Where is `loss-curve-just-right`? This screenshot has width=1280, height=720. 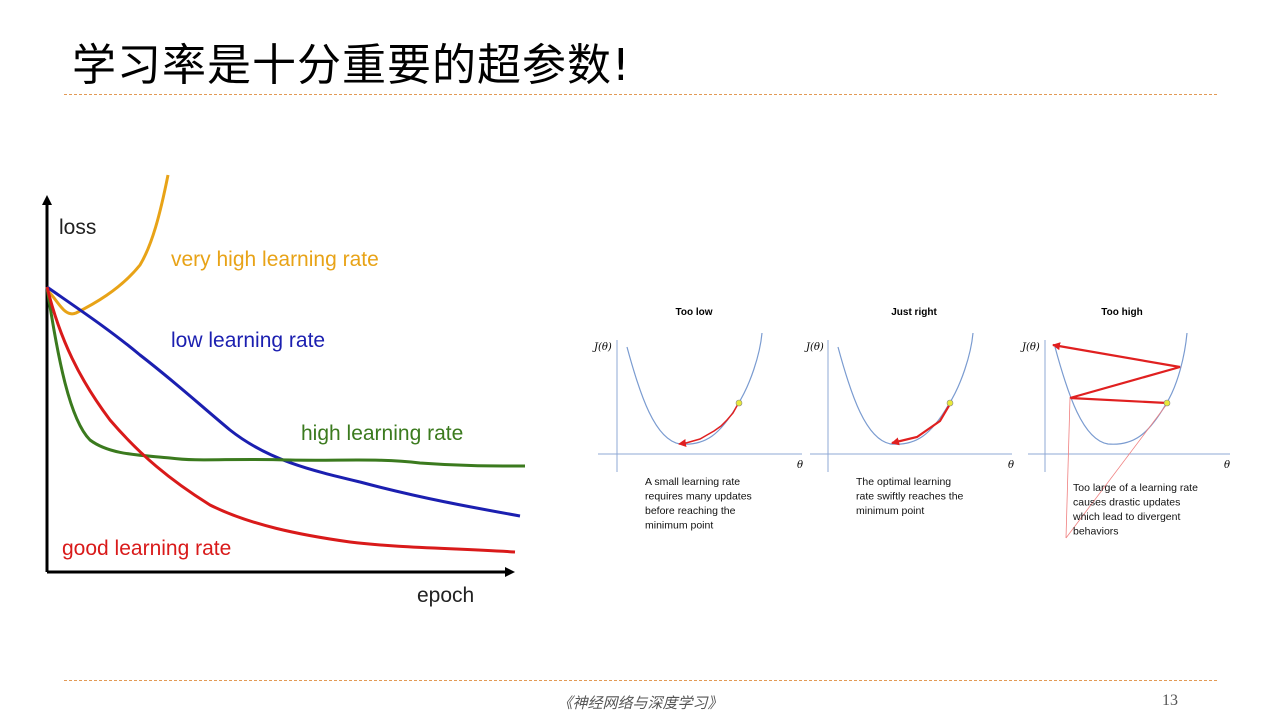
loss-curve-just-right is located at coordinates (905, 388).